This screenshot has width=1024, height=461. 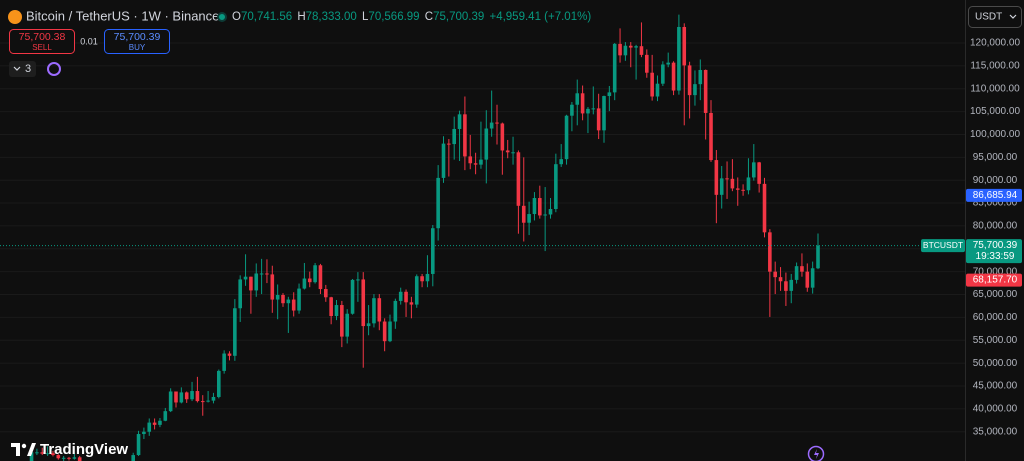 What do you see at coordinates (28, 69) in the screenshot?
I see `indicators-count: 3` at bounding box center [28, 69].